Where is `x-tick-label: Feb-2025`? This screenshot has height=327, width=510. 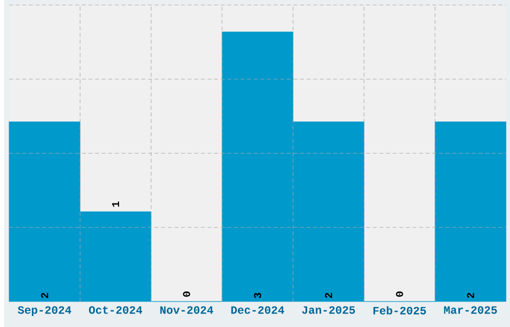
x-tick-label: Feb-2025 is located at coordinates (399, 310).